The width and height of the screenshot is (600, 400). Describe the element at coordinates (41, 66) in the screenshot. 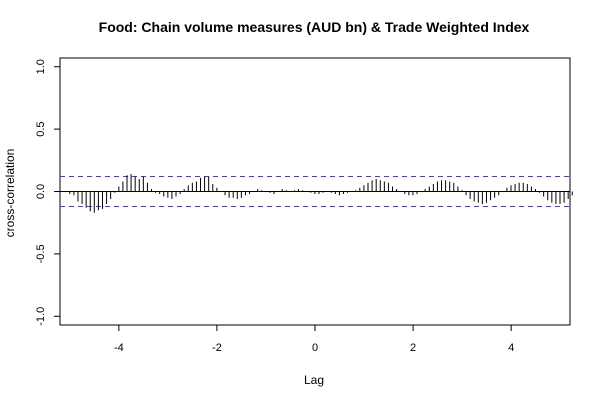

I see `y-tick-label: 1.0` at that location.